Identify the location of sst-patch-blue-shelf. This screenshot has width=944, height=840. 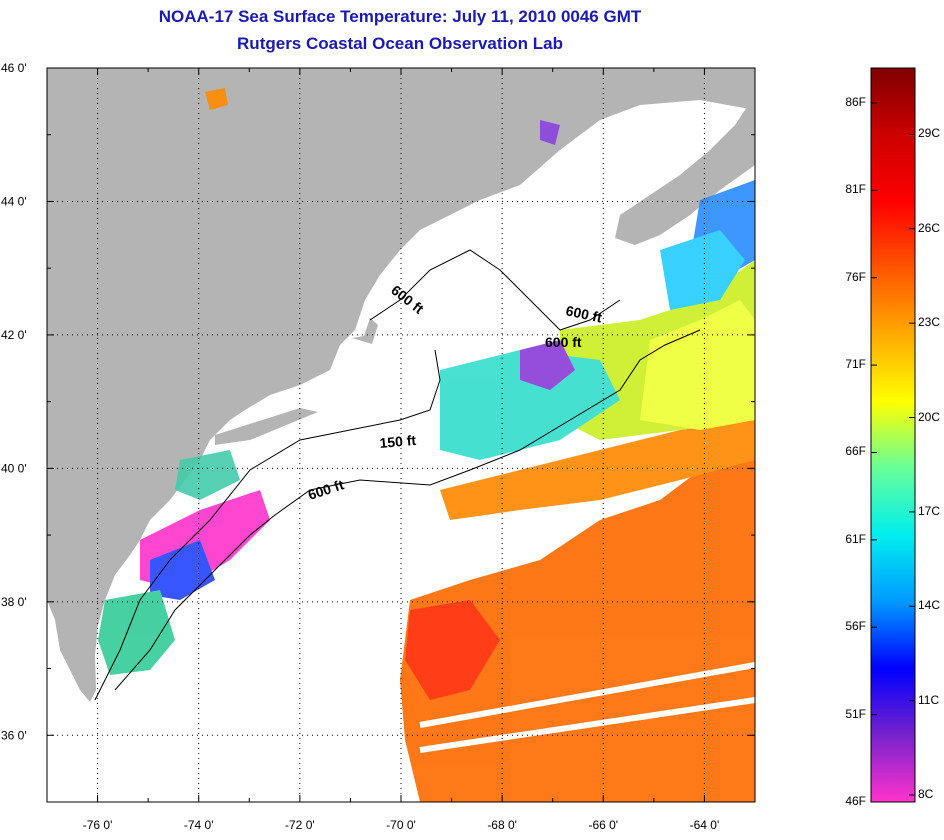
(182, 570).